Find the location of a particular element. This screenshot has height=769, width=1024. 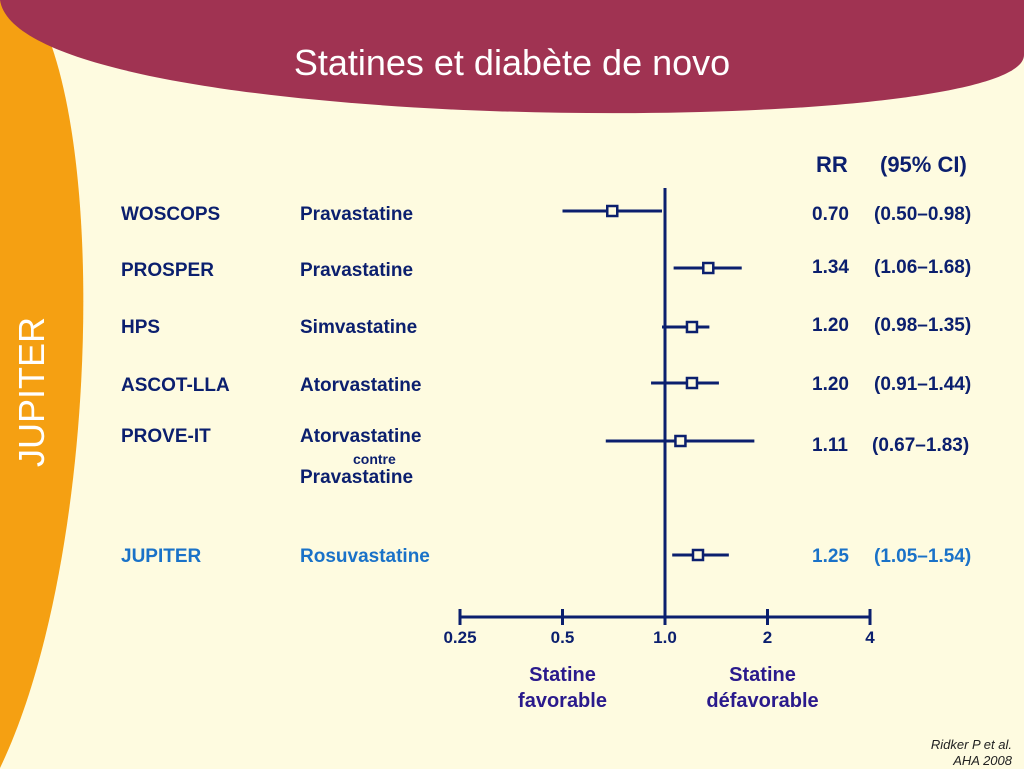

drug-name: Simvastatine is located at coordinates (359, 327).